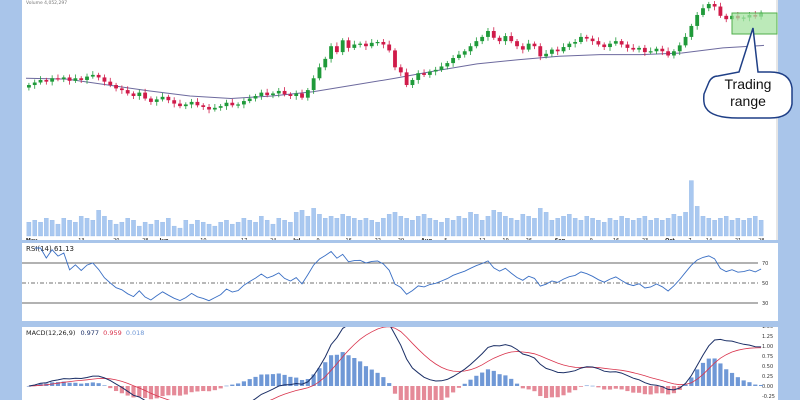  I want to click on x-tick-label: 20, so click(116, 239).